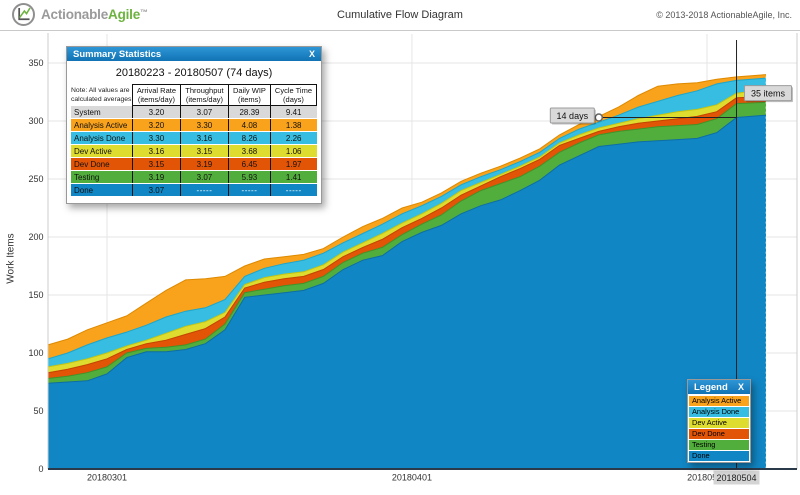 Image resolution: width=800 pixels, height=495 pixels. Describe the element at coordinates (412, 478) in the screenshot. I see `x-tick-20180401: 20180401` at that location.